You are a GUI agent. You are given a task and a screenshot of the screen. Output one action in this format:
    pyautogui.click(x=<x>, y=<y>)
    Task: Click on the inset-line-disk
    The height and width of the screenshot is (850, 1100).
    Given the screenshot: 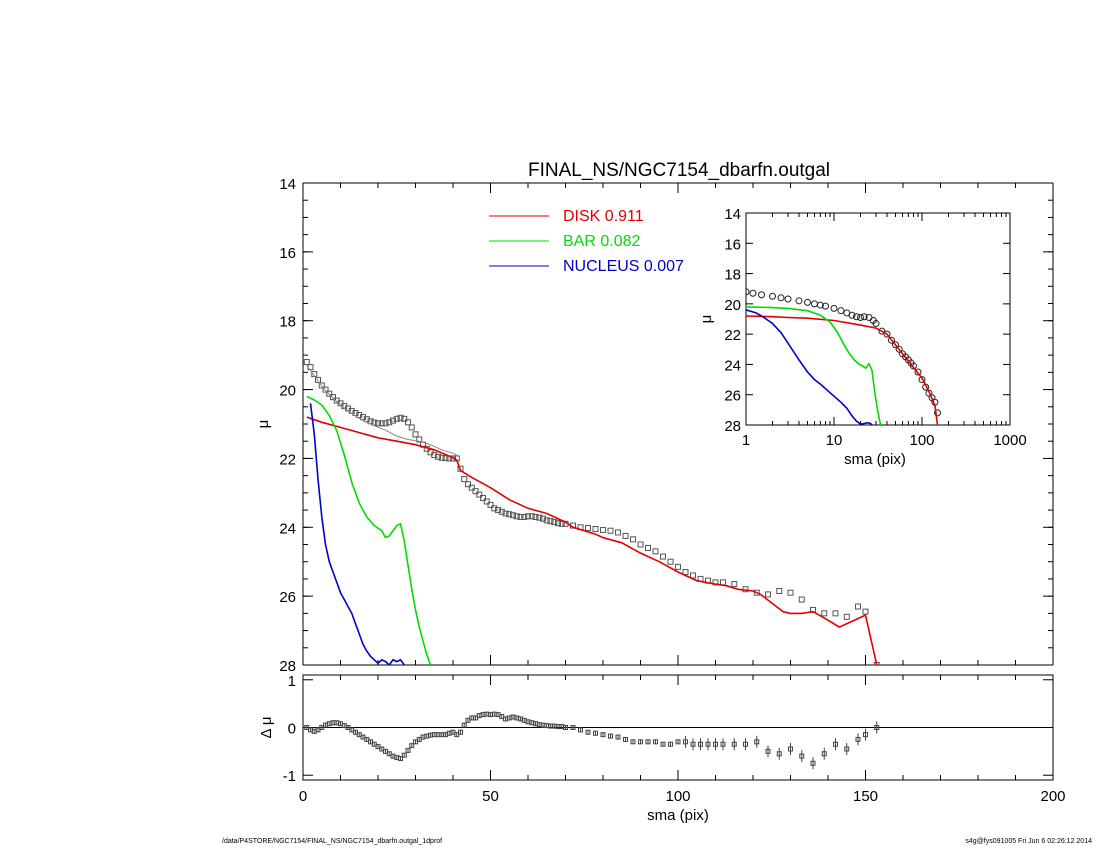 What is the action you would take?
    pyautogui.click(x=842, y=370)
    